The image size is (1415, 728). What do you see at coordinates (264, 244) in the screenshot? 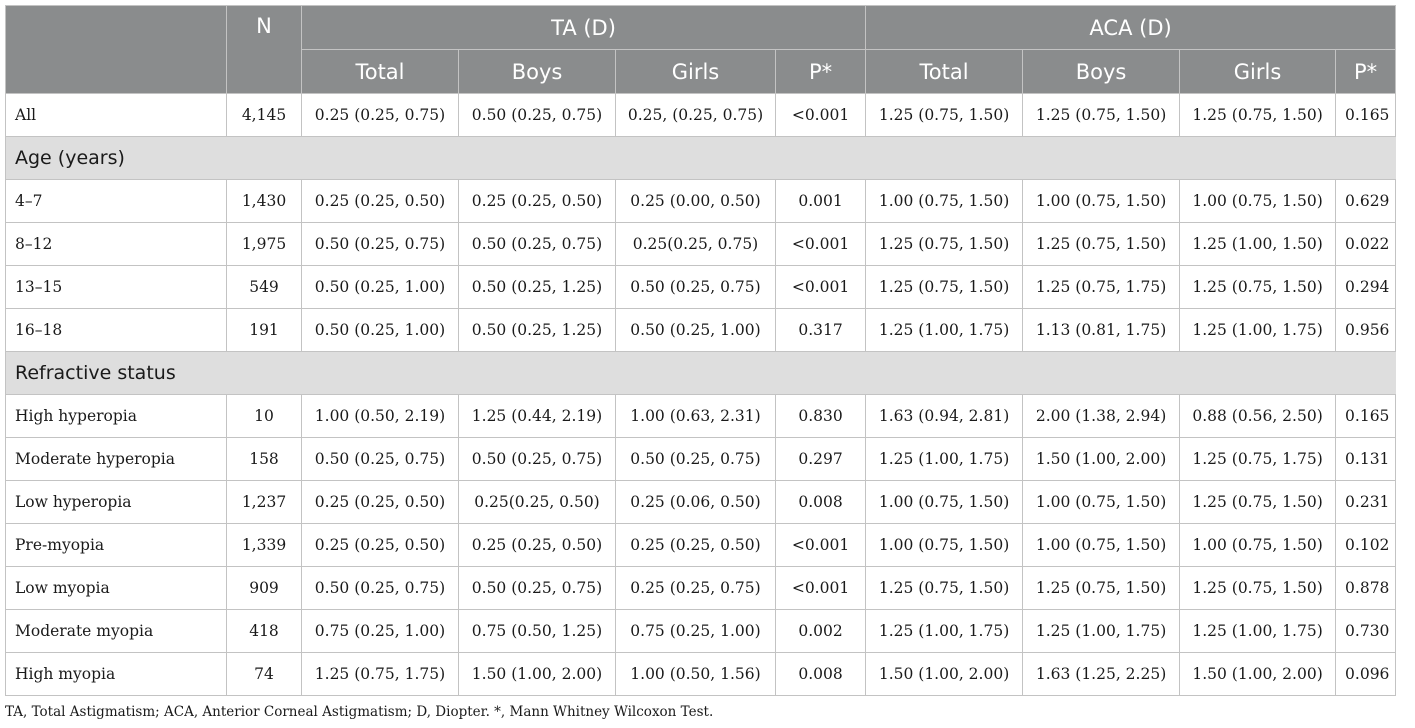
I see `cell-n: 1,975` at bounding box center [264, 244].